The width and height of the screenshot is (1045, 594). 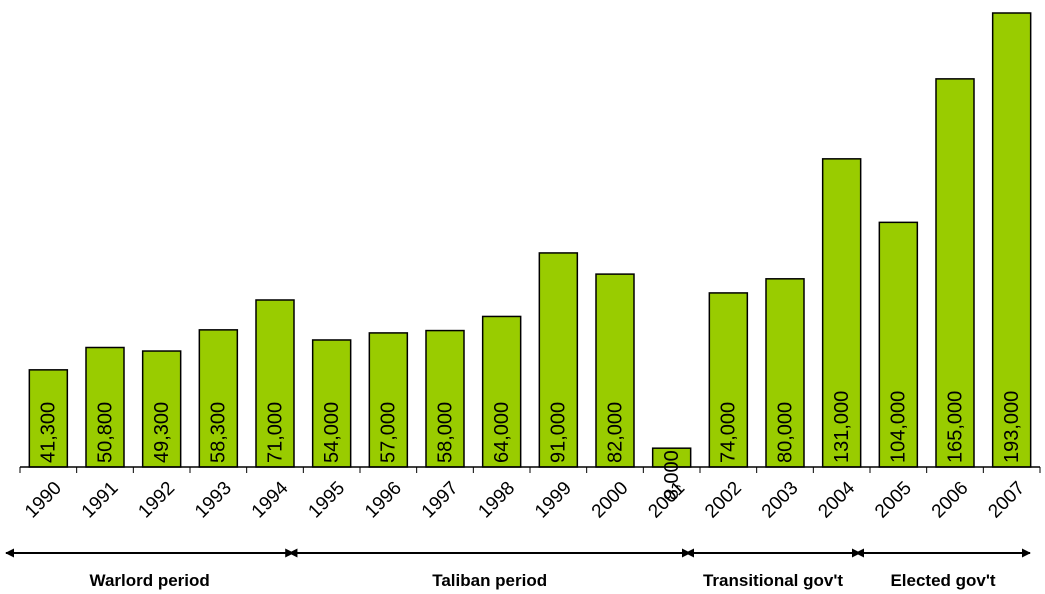 What do you see at coordinates (780, 500) in the screenshot?
I see `tick-label-2003: 2003` at bounding box center [780, 500].